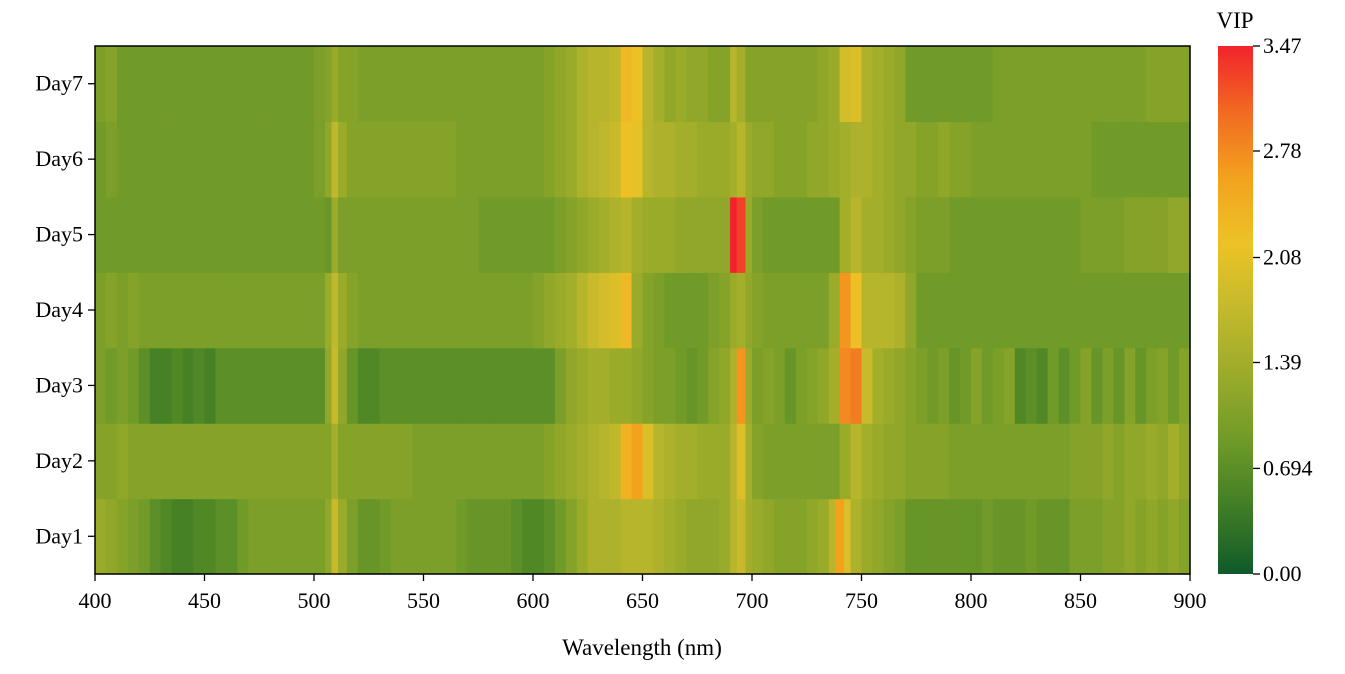  Describe the element at coordinates (1282, 573) in the screenshot. I see `colorbar-tick-label: 0.00` at that location.